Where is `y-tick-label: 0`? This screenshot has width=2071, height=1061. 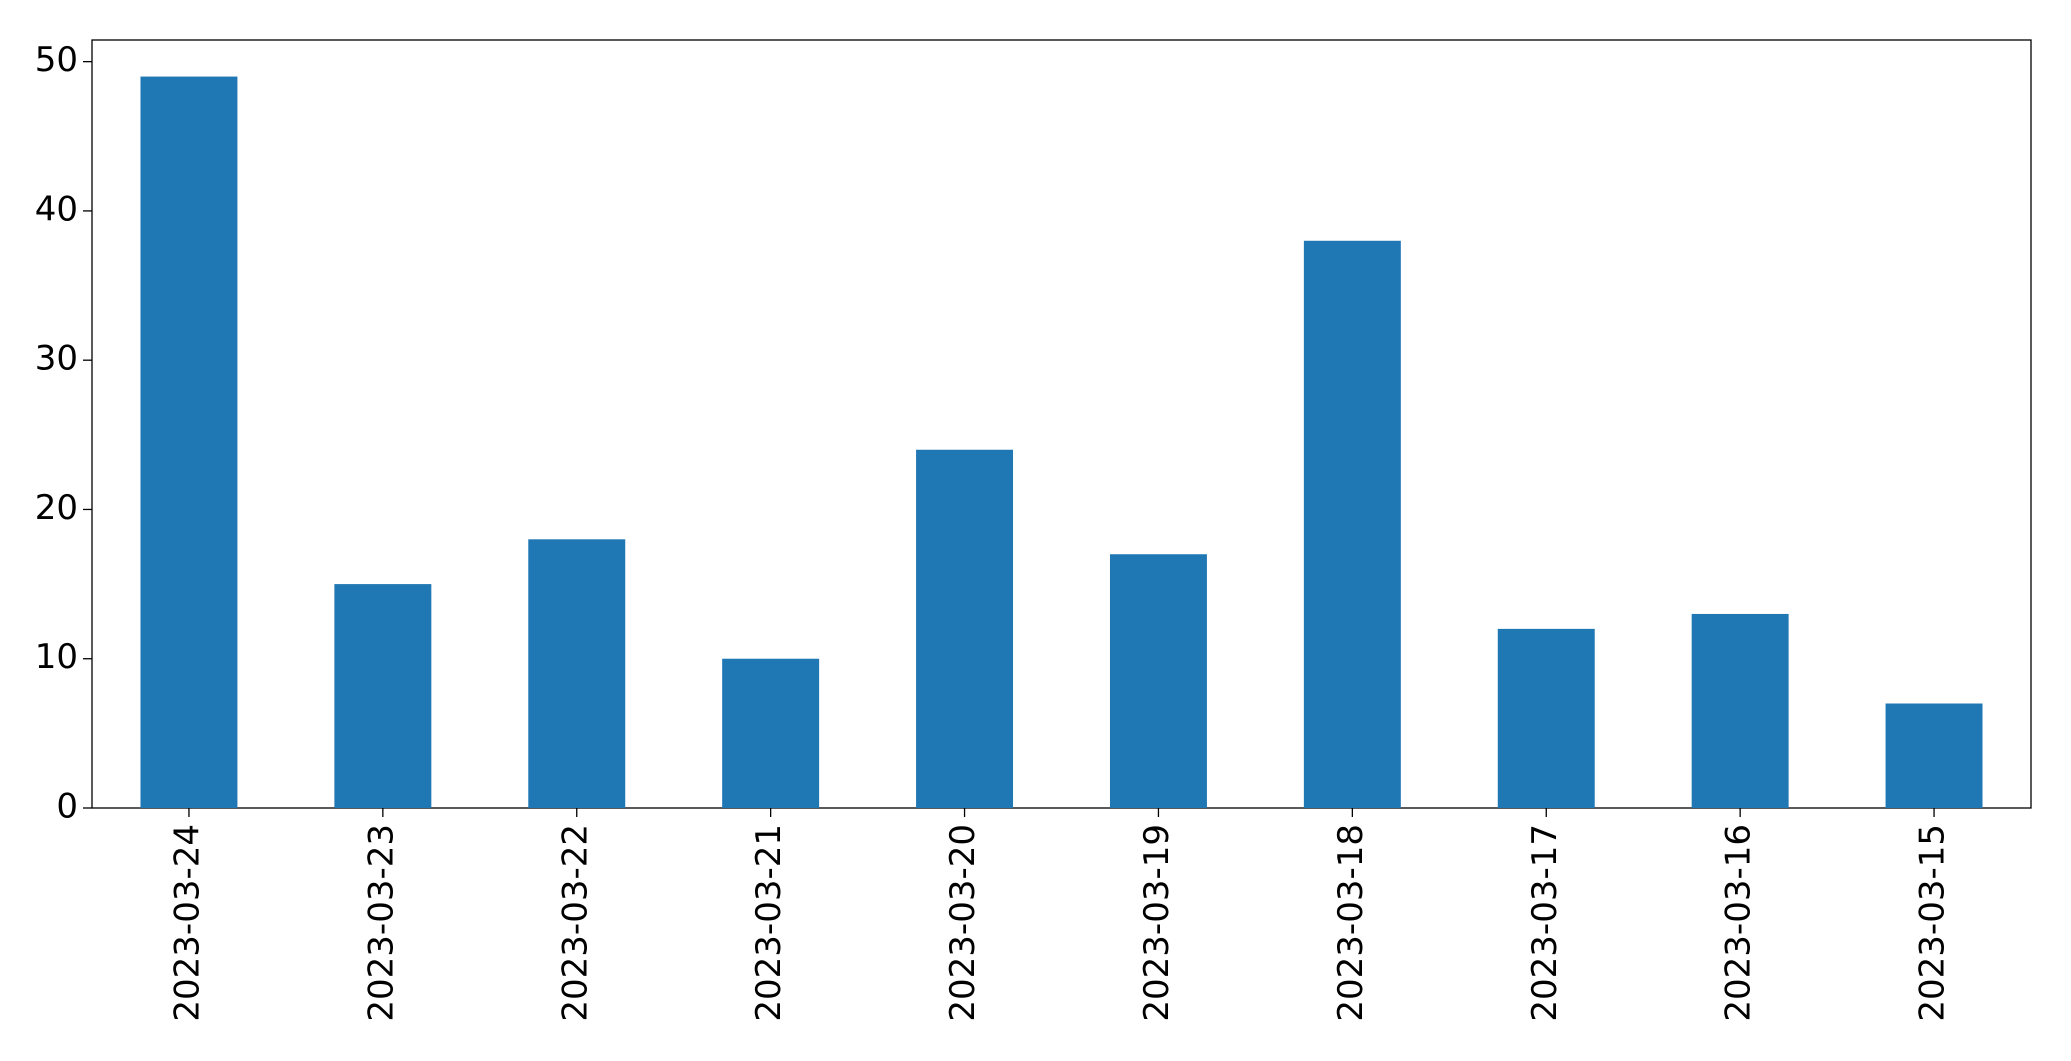 y-tick-label: 0 is located at coordinates (67, 807).